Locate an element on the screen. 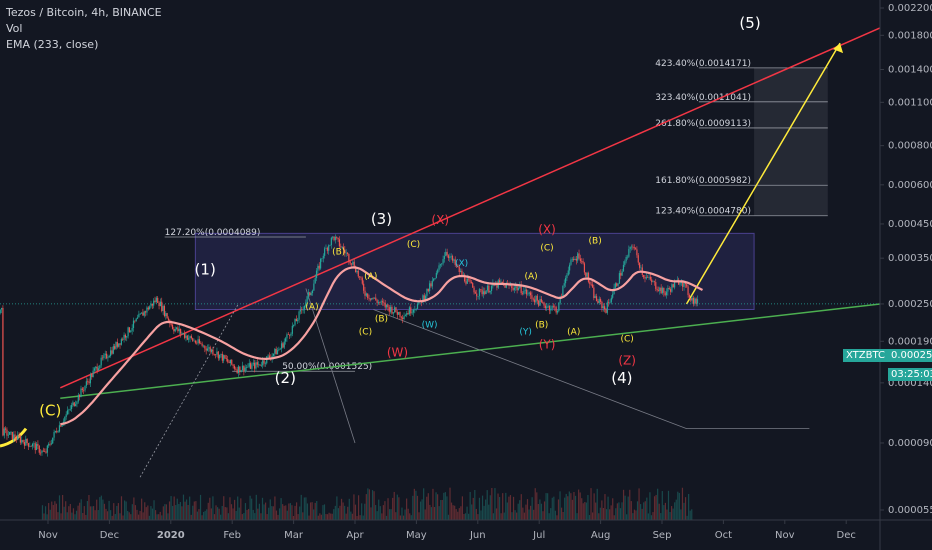  x-tick-label: Jun is located at coordinates (477, 535).